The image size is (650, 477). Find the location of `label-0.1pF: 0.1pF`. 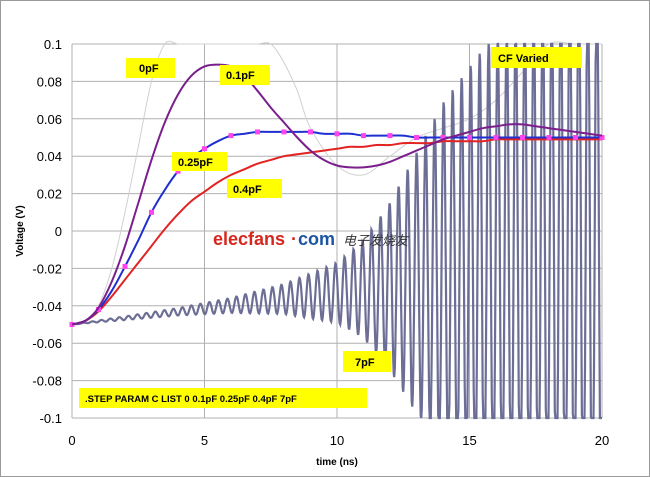

label-0.1pF: 0.1pF is located at coordinates (245, 75).